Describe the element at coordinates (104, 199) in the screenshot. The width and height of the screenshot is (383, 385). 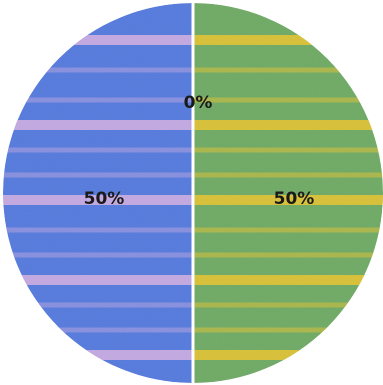
I see `slice-label-1: 50%` at that location.